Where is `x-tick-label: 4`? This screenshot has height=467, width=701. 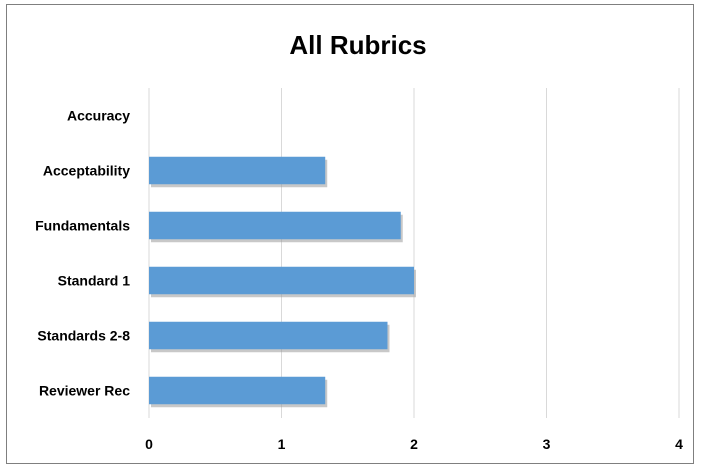 x-tick-label: 4 is located at coordinates (679, 444).